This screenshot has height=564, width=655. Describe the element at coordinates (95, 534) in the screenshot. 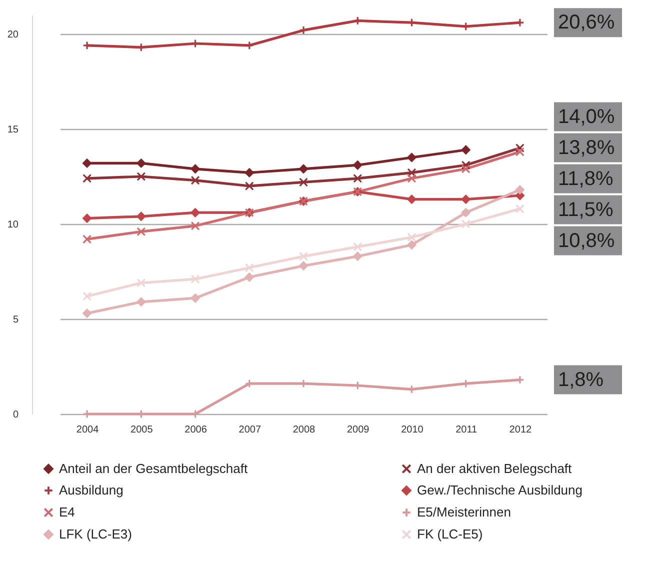

I see `legend-label: LFK (LC-E3)` at that location.